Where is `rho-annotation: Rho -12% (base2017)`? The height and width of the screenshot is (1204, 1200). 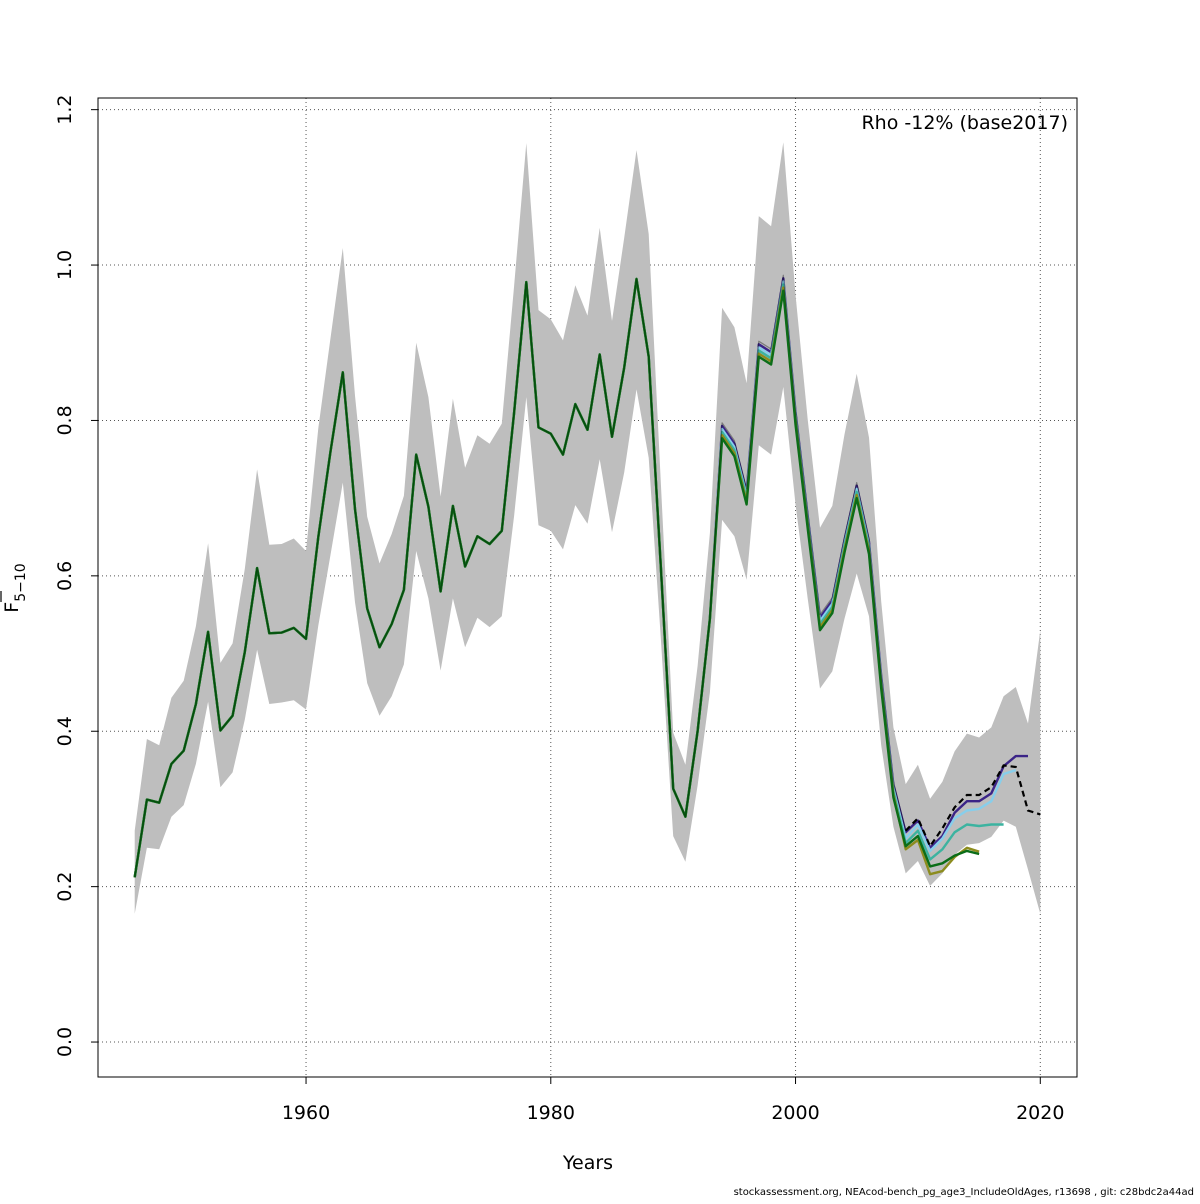
rho-annotation: Rho -12% (base2017) is located at coordinates (964, 123).